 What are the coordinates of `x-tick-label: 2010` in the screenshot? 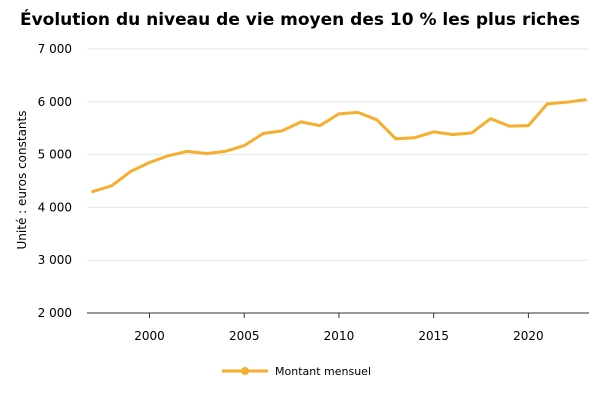 It's located at (339, 336).